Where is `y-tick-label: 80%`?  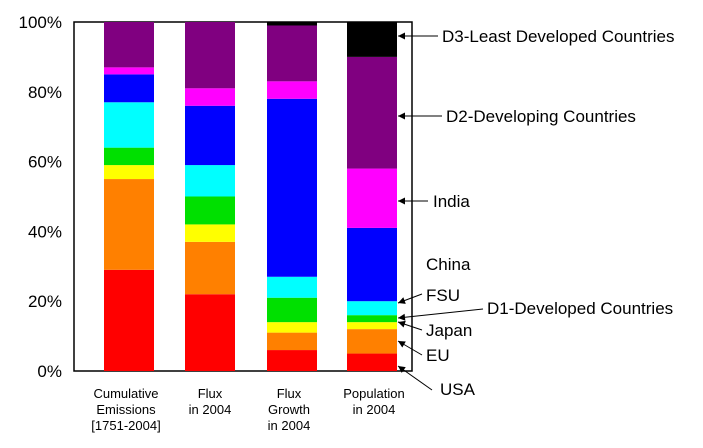
y-tick-label: 80% is located at coordinates (45, 92).